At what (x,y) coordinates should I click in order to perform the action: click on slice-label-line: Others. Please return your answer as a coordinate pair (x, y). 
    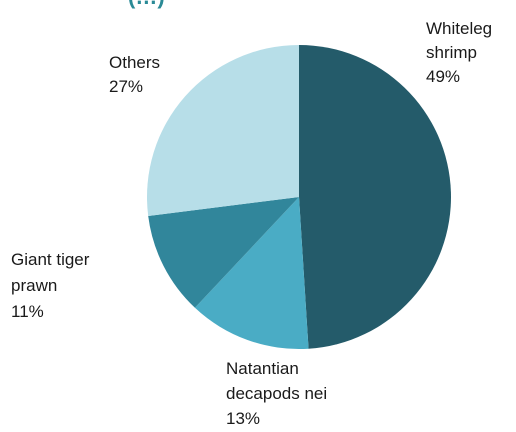
    Looking at the image, I should click on (134, 62).